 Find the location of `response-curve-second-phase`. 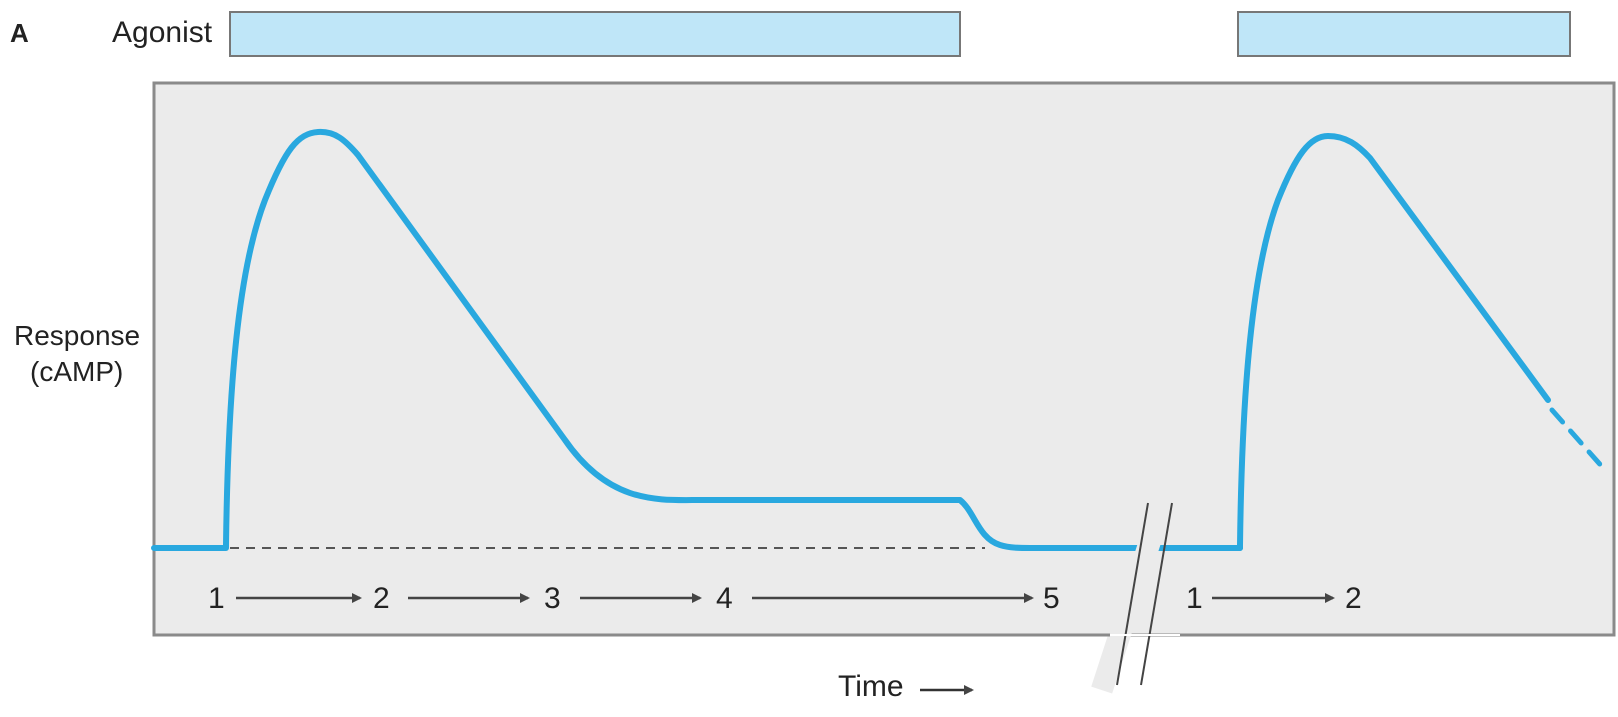

response-curve-second-phase is located at coordinates (1394, 342).